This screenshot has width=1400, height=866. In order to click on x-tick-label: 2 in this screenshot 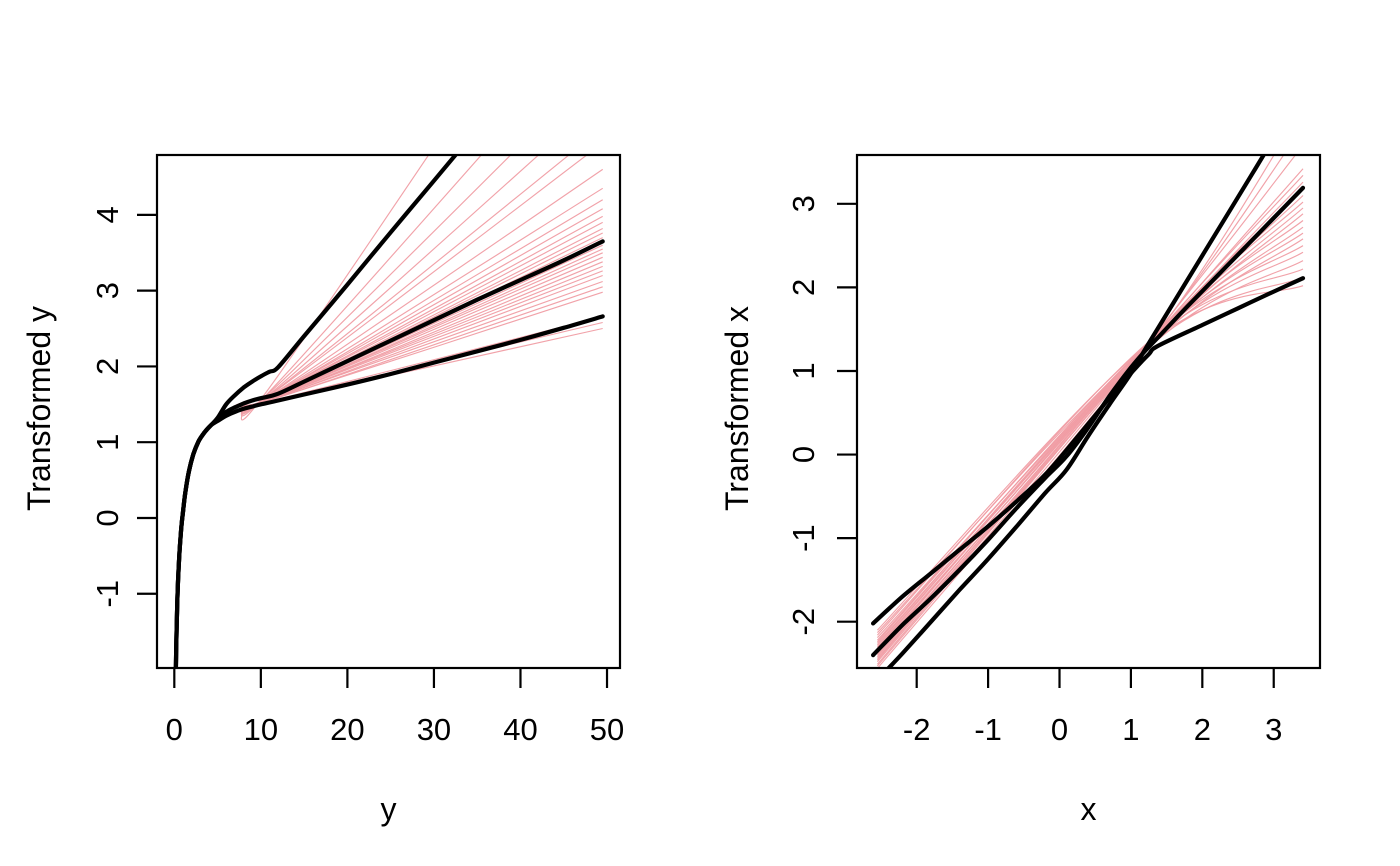, I will do `click(1202, 729)`.